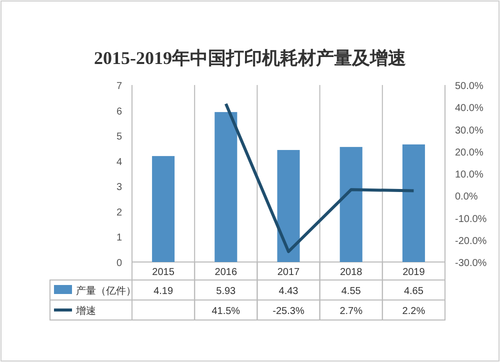 The width and height of the screenshot is (500, 362). What do you see at coordinates (469, 86) in the screenshot?
I see `y2-tick-label: 50.0%` at bounding box center [469, 86].